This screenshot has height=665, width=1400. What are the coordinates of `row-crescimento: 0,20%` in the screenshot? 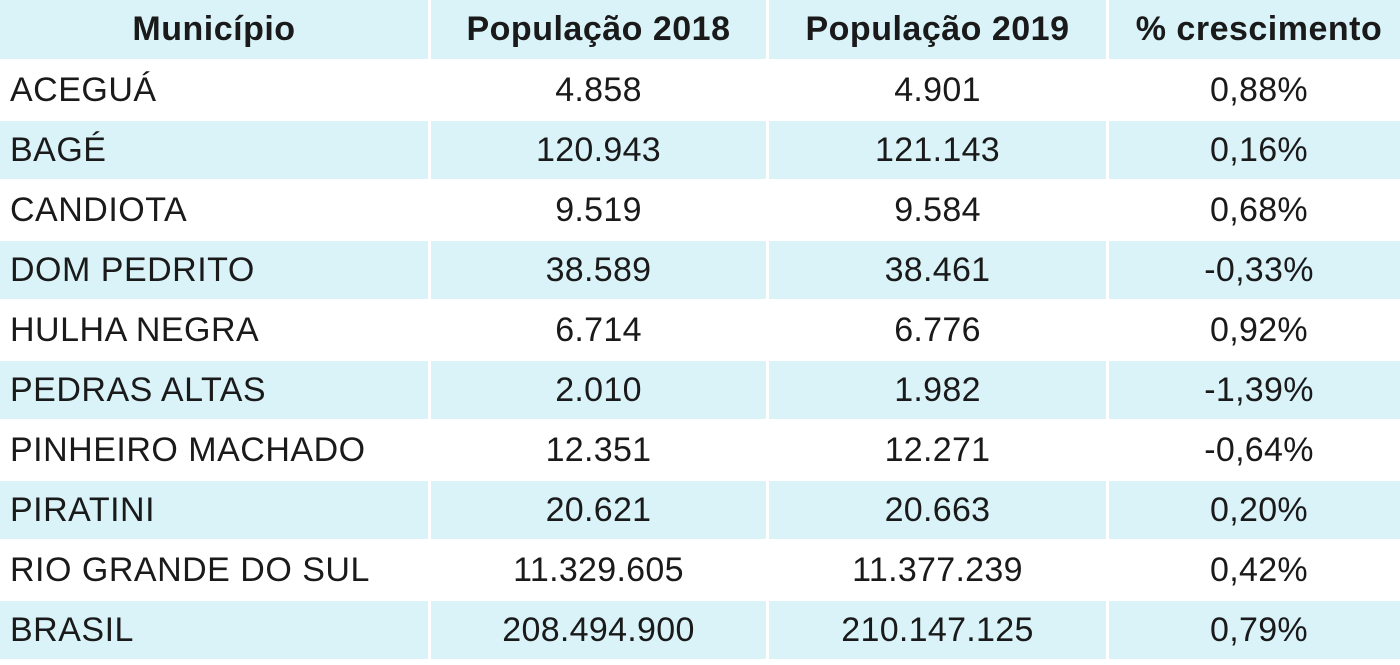 It's located at (1254, 511).